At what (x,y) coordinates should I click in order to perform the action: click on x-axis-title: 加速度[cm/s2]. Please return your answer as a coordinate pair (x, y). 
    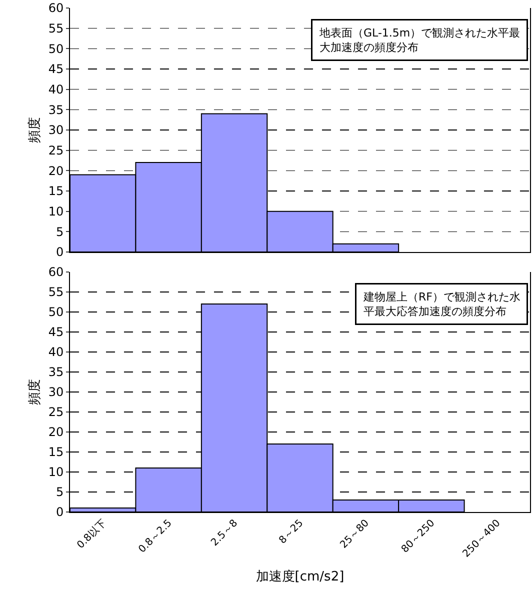
    Looking at the image, I should click on (300, 576).